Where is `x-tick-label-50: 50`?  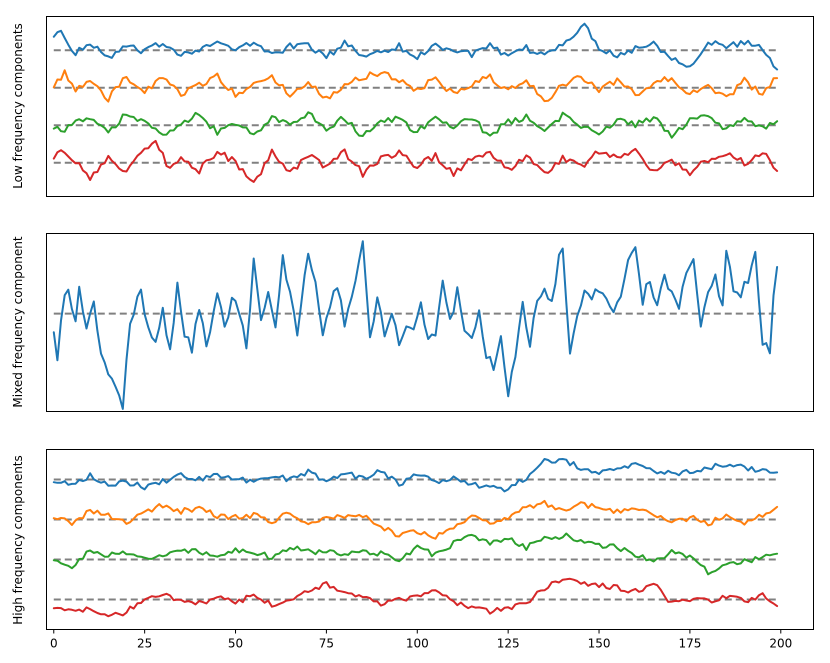
x-tick-label-50: 50 is located at coordinates (235, 644).